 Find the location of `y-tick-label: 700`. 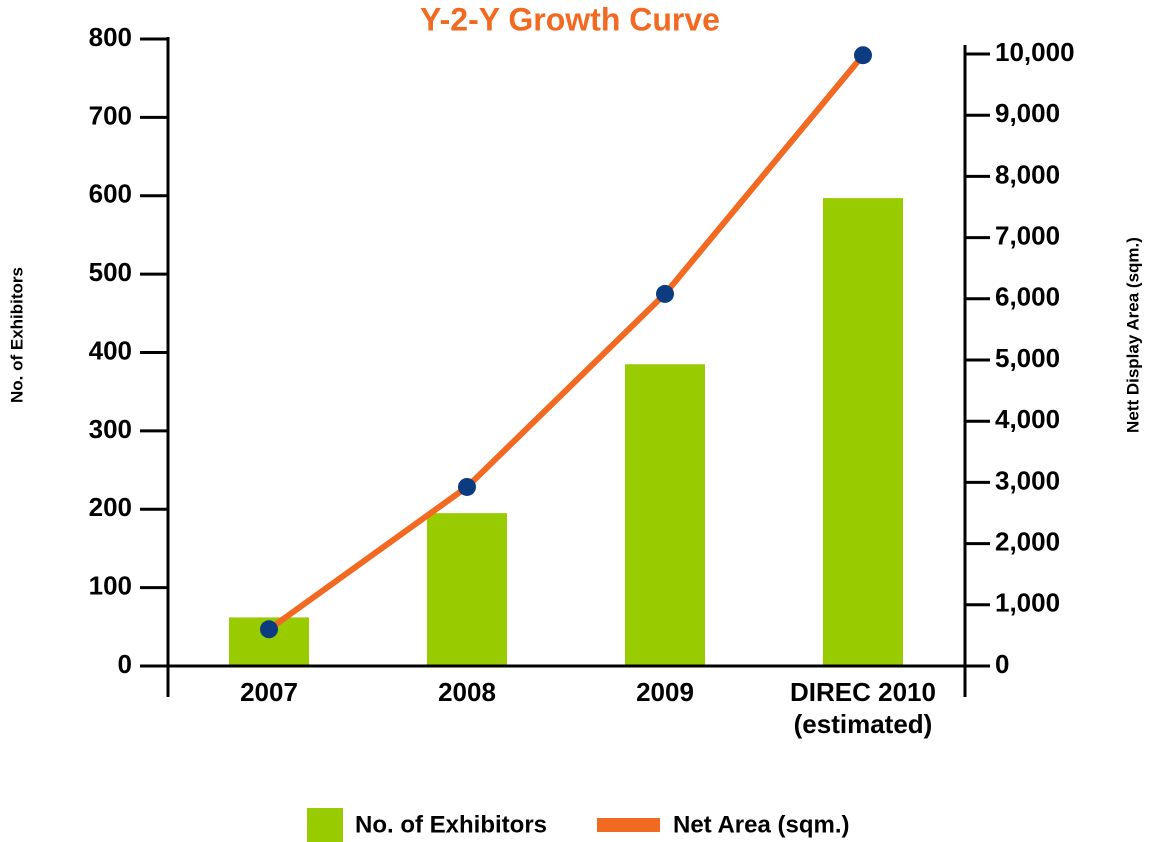

y-tick-label: 700 is located at coordinates (110, 115).